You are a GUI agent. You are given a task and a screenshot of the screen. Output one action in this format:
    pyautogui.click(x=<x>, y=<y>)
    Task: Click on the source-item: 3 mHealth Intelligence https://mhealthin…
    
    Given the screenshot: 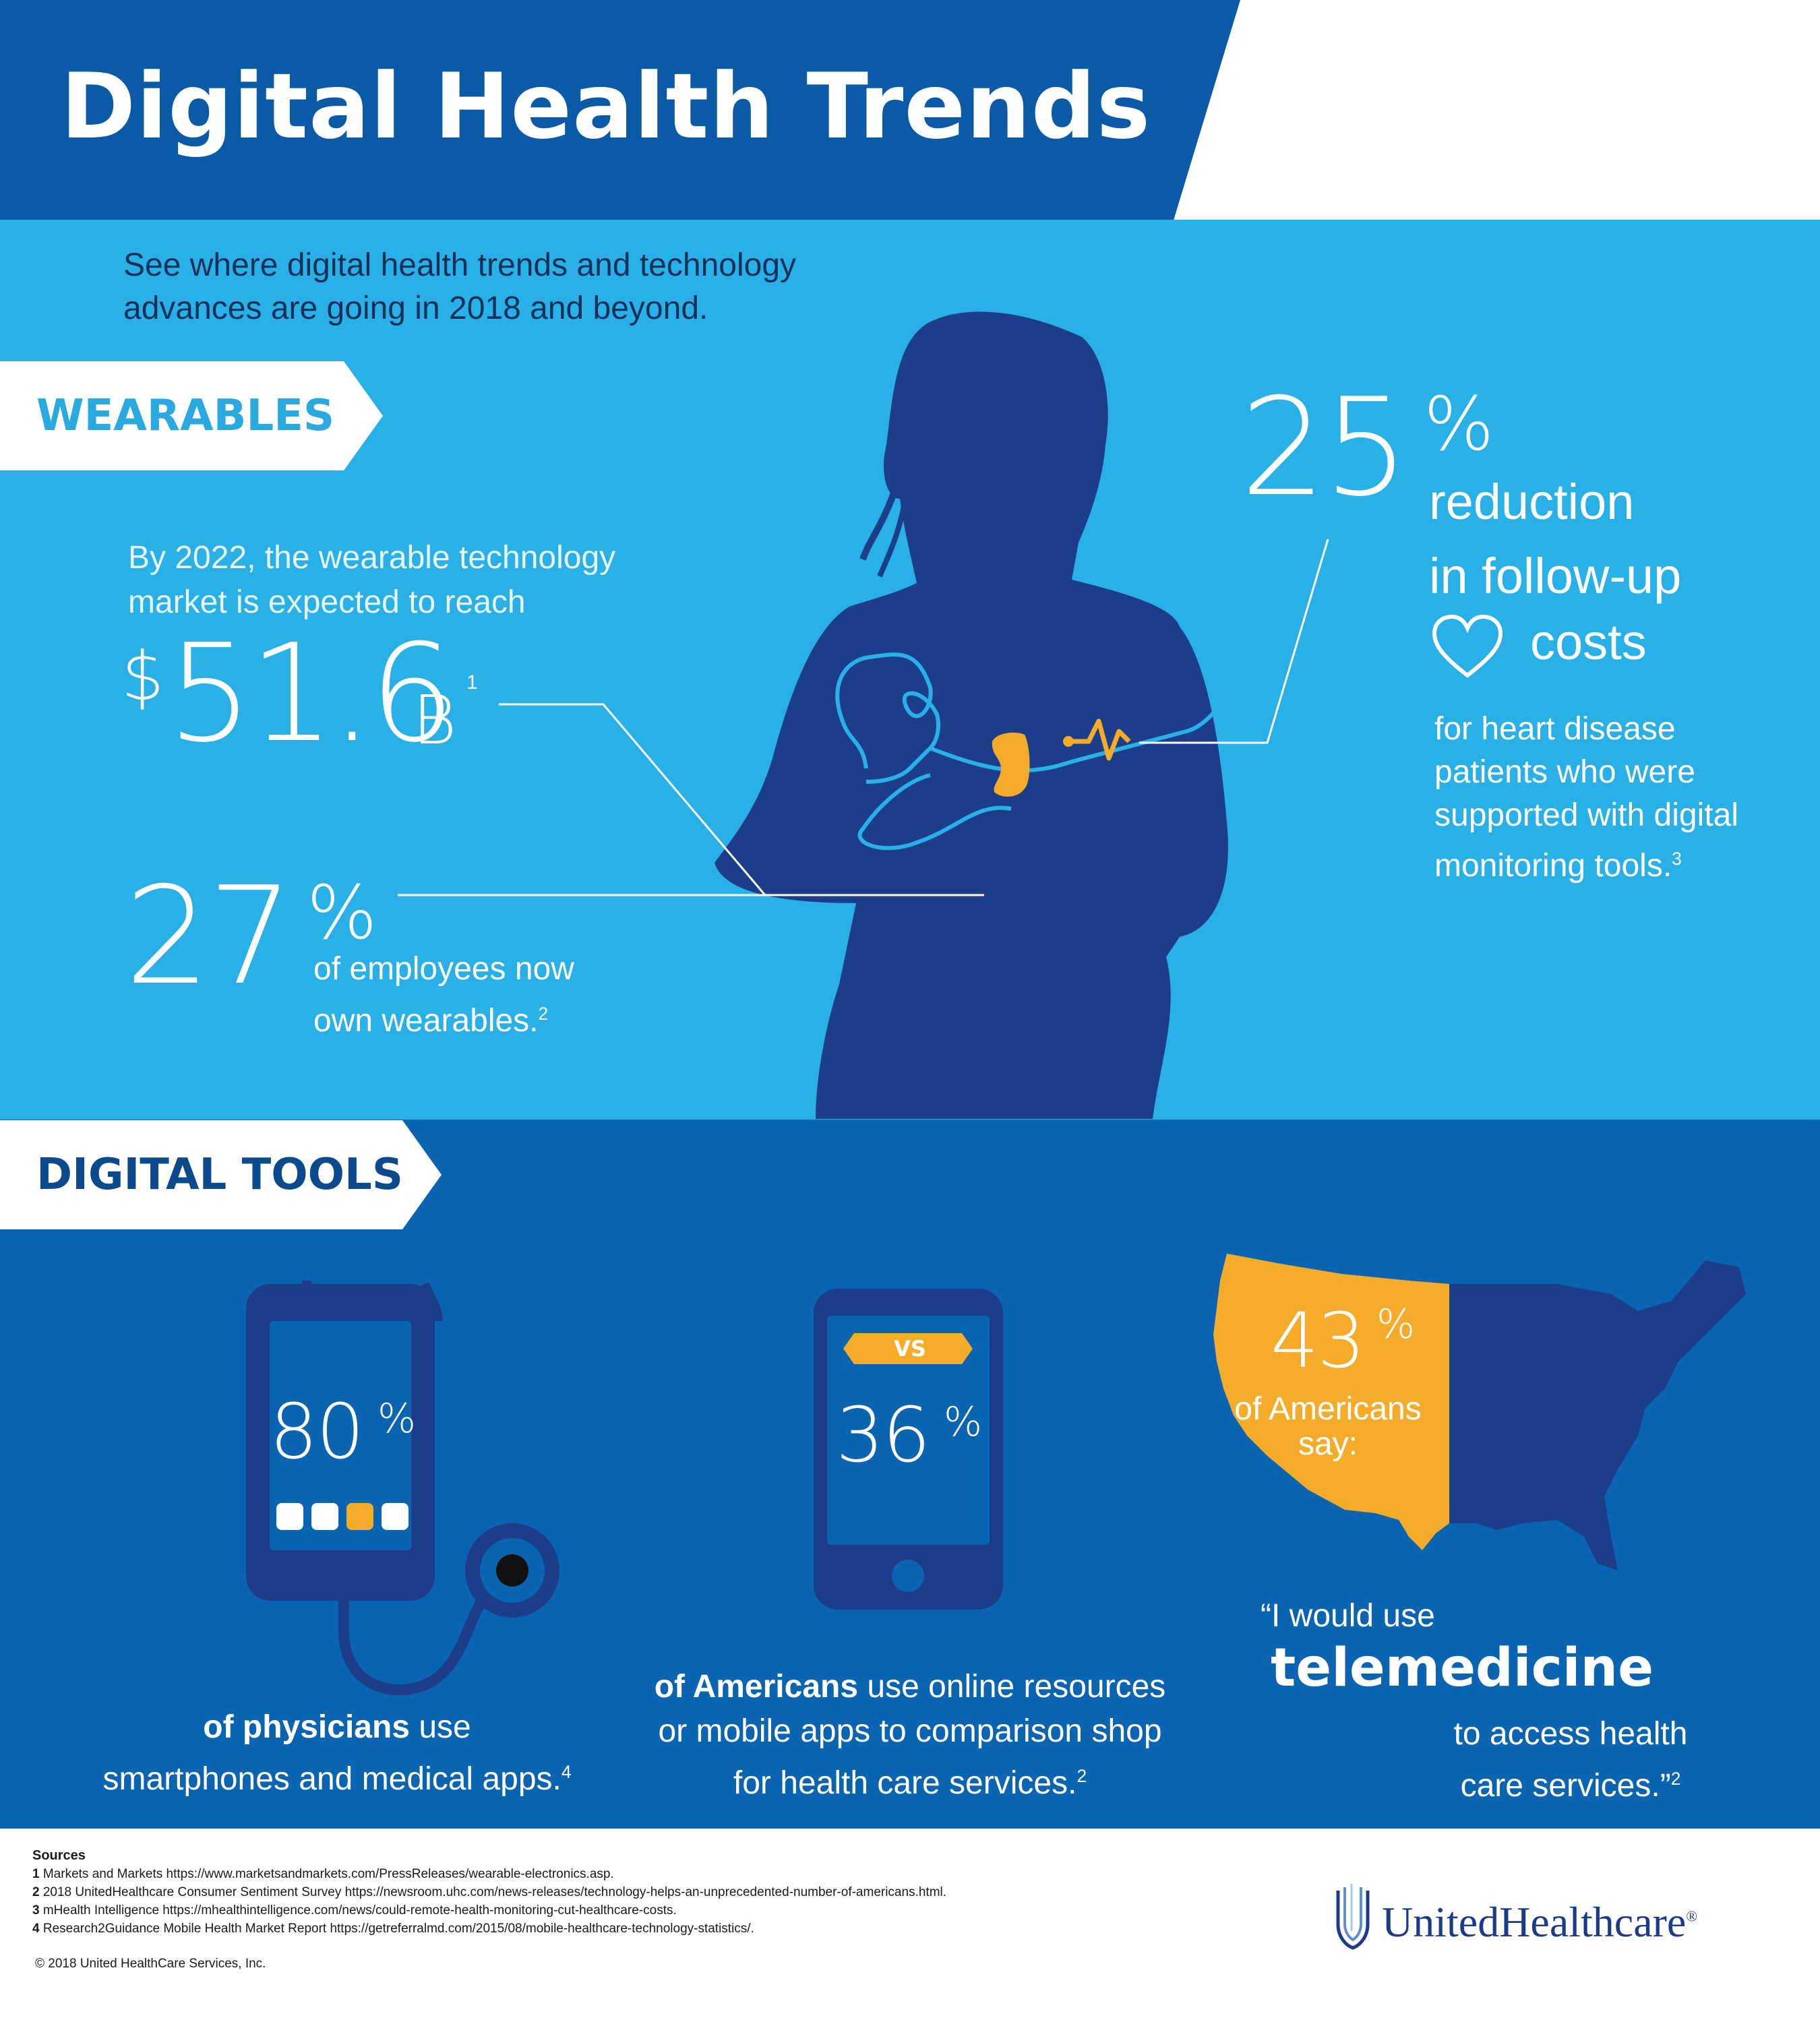 What is the action you would take?
    pyautogui.click(x=354, y=1910)
    